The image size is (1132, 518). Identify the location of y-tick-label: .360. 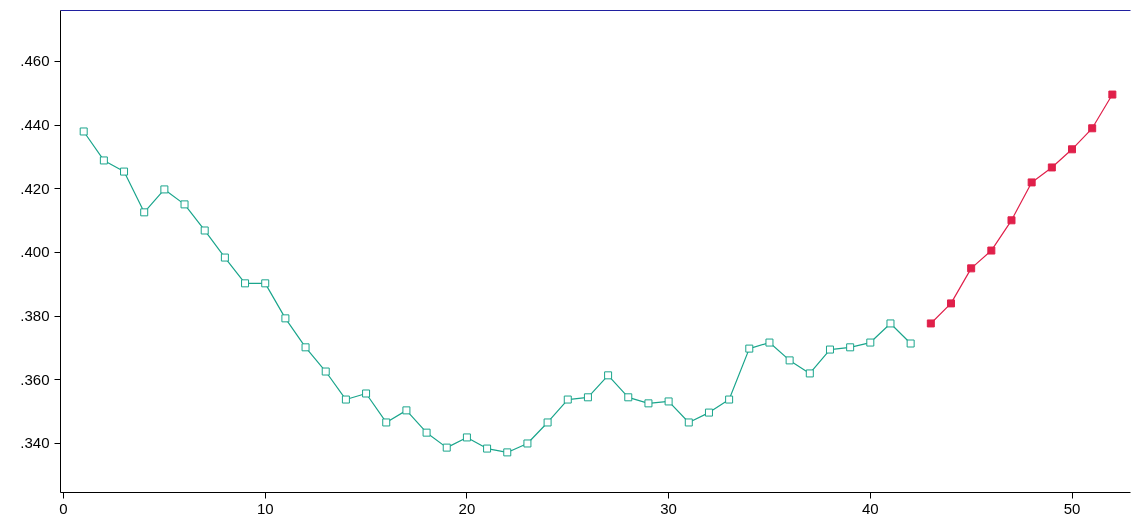
(35, 379).